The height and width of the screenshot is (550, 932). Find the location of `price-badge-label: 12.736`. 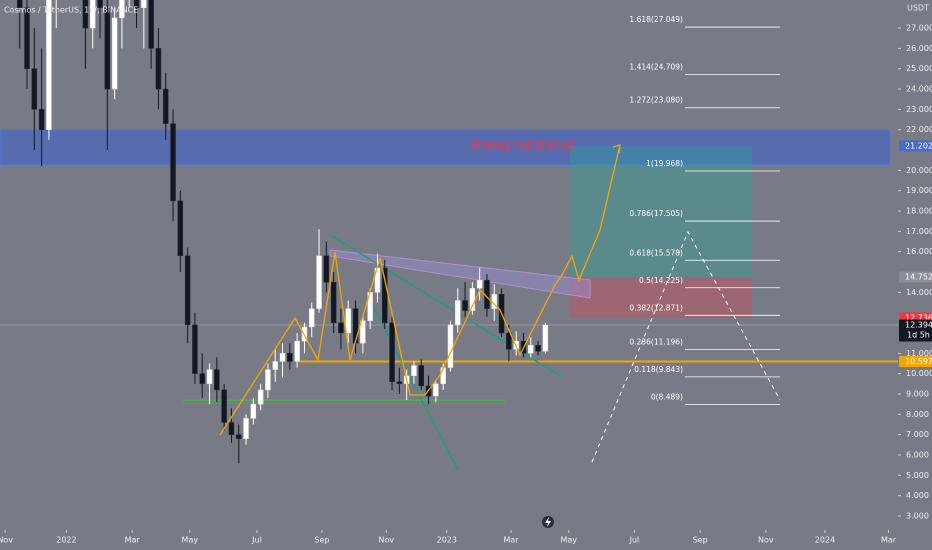

price-badge-label: 12.736 is located at coordinates (918, 318).